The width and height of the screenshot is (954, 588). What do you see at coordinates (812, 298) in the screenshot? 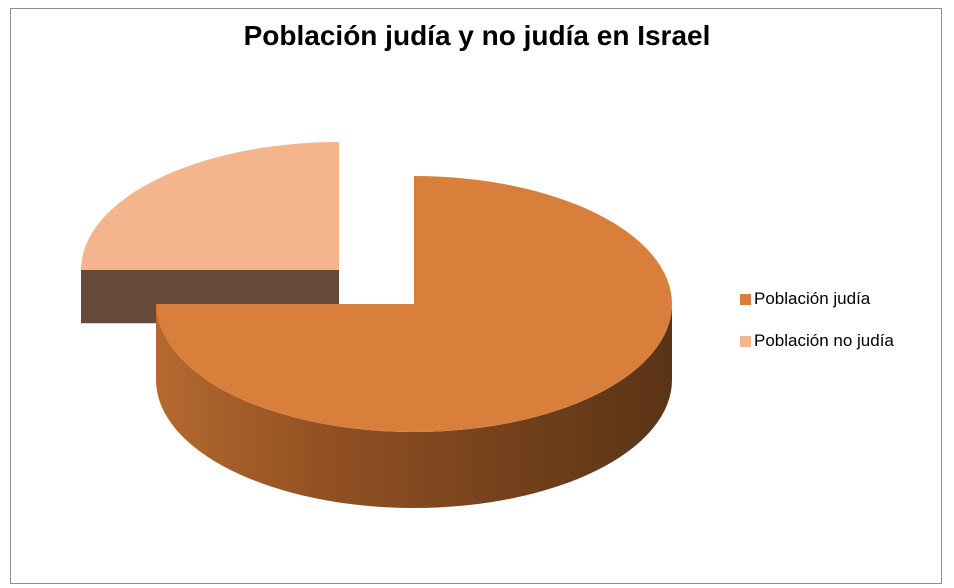
I see `legend-label-juda: Población judía` at bounding box center [812, 298].